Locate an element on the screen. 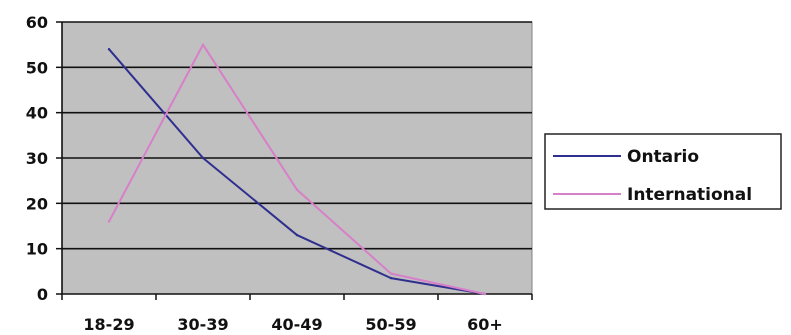 The image size is (791, 335). legend-label-international: International is located at coordinates (689, 195).